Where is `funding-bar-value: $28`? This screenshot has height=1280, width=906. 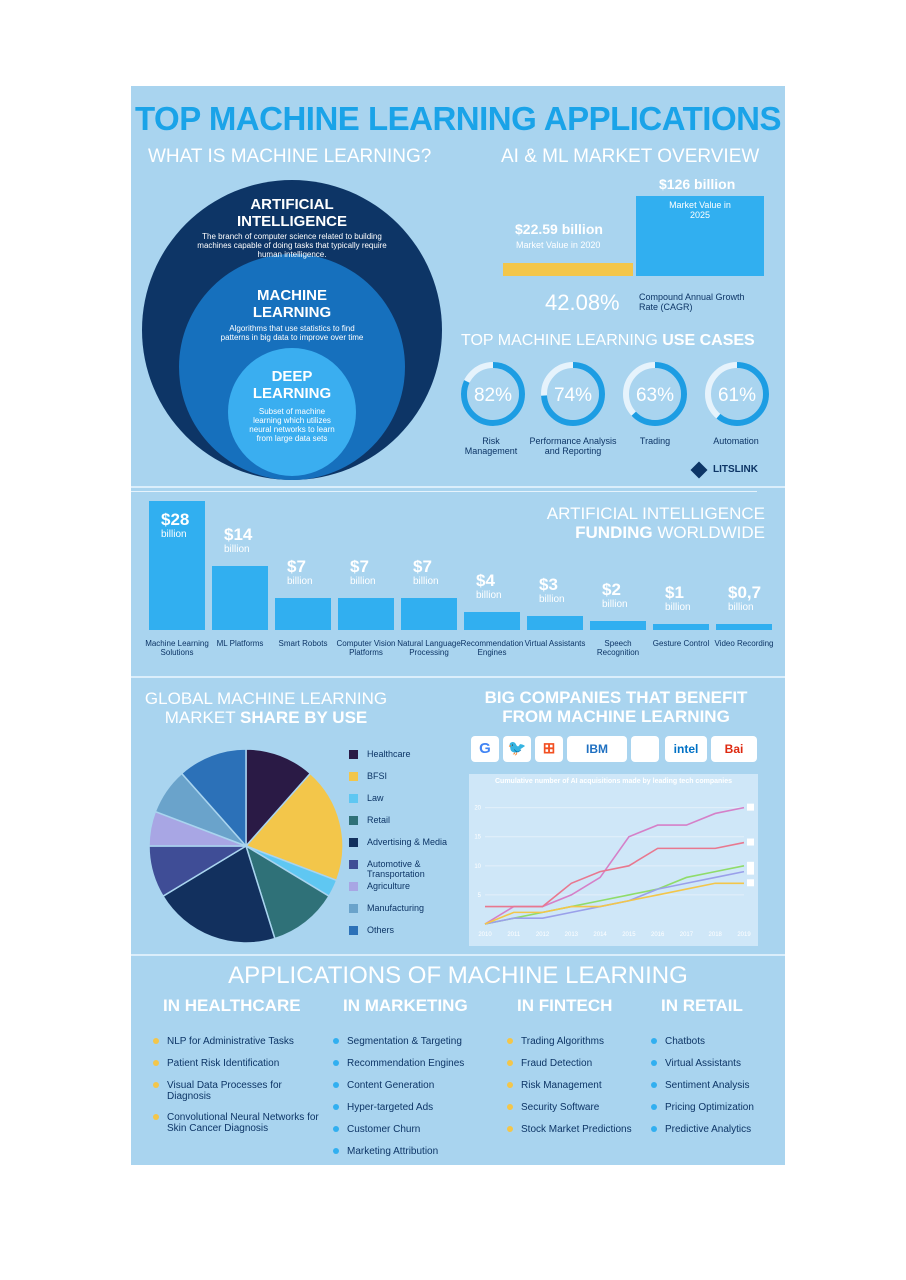 funding-bar-value: $28 is located at coordinates (175, 519).